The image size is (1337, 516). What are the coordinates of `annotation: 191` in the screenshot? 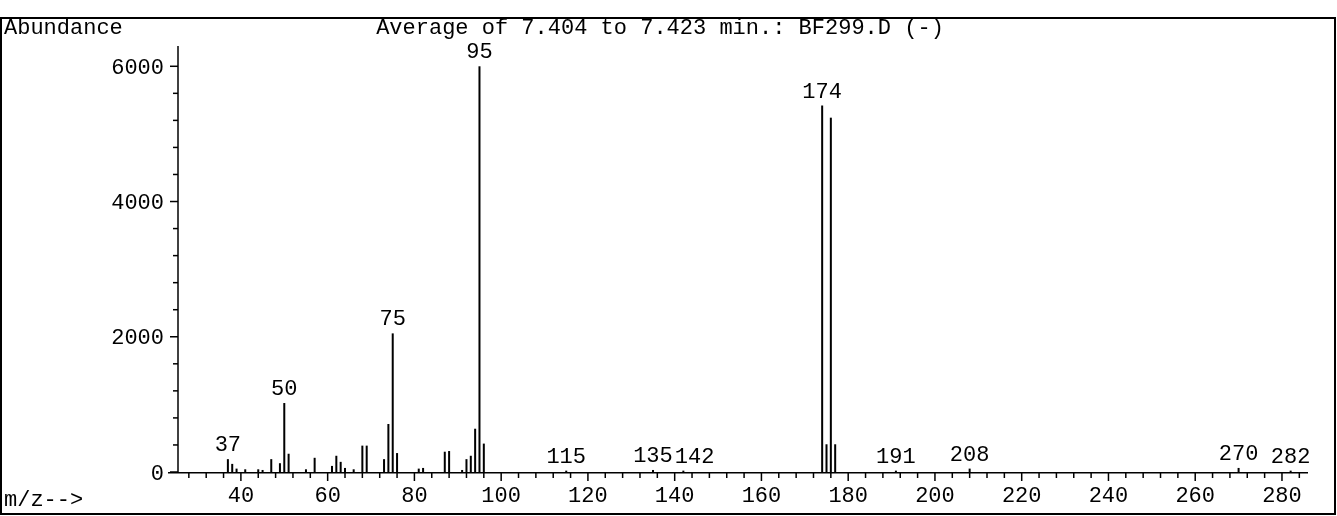 It's located at (896, 457).